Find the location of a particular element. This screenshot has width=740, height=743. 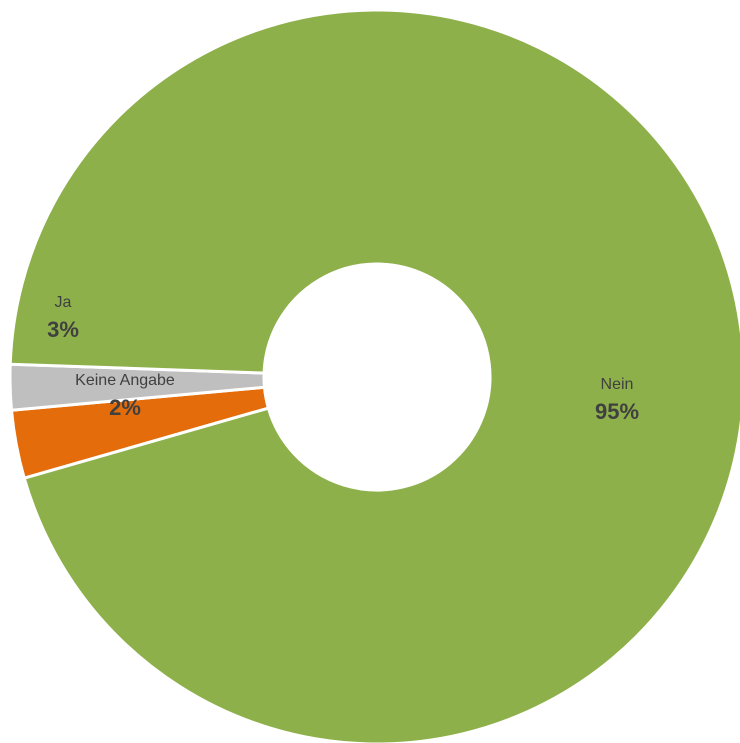

category-label-keine-angabe: Keine Angabe is located at coordinates (125, 380).